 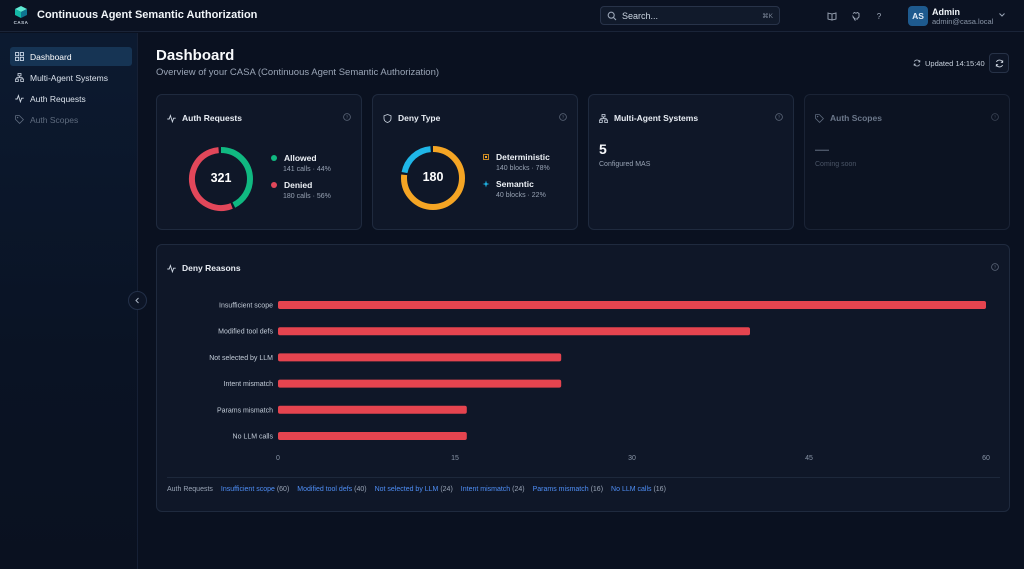 I want to click on legend-item: Intent mismatch (24), so click(x=493, y=489).